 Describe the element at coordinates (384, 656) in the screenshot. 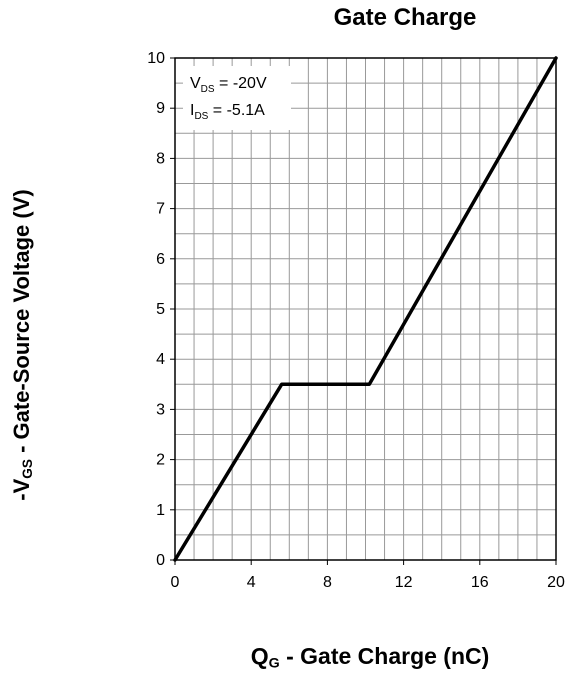

I see `x-axis-label-rest: - Gate Charge (nC)` at that location.